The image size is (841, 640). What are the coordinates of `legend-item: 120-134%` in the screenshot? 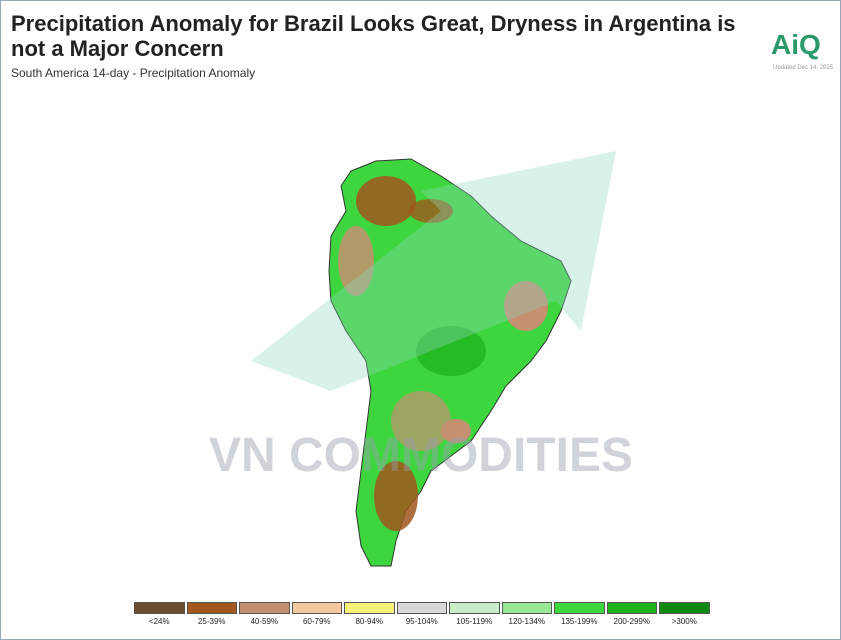 It's located at (527, 614).